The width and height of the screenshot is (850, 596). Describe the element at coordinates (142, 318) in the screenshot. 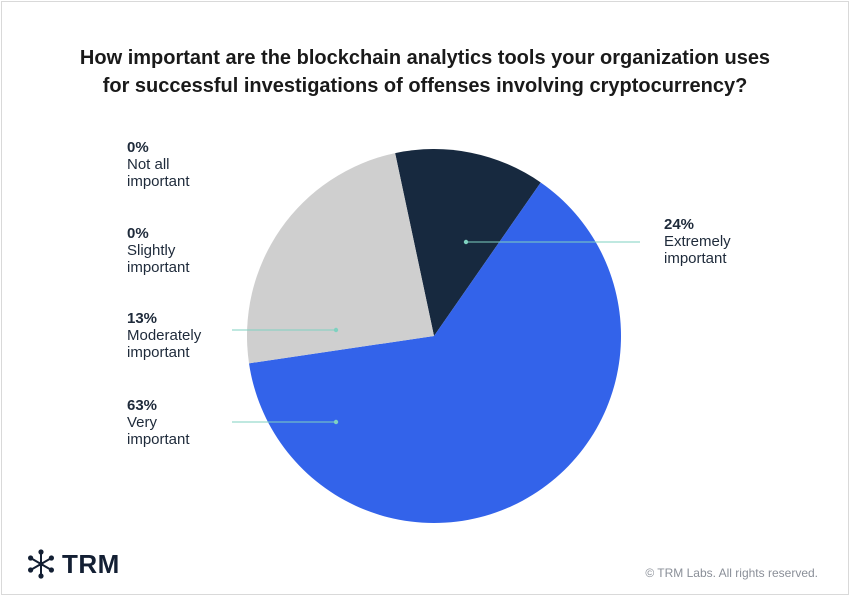

I see `label-percent: 13%` at that location.